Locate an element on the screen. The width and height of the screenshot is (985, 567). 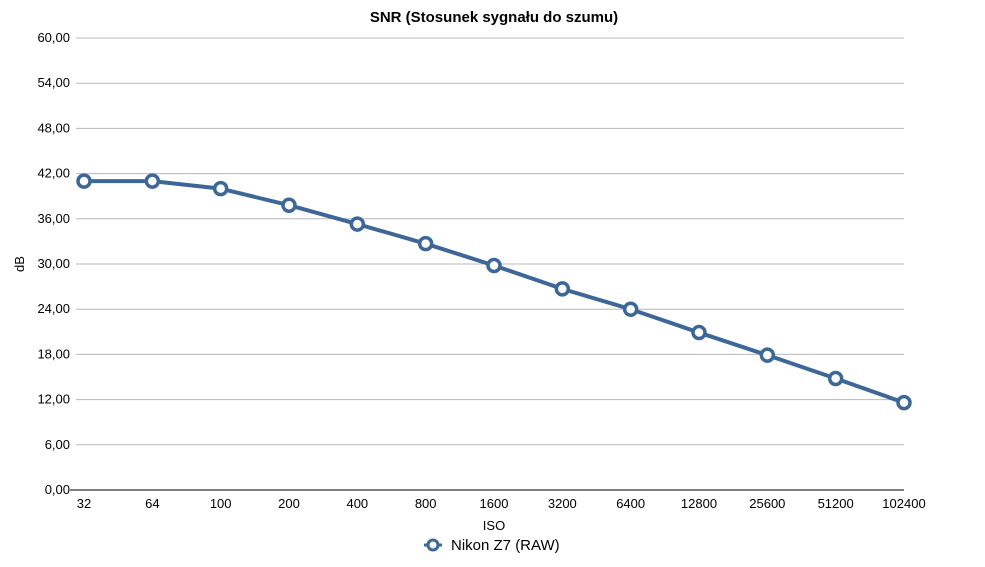
x-tick-label: 102400 is located at coordinates (903, 503).